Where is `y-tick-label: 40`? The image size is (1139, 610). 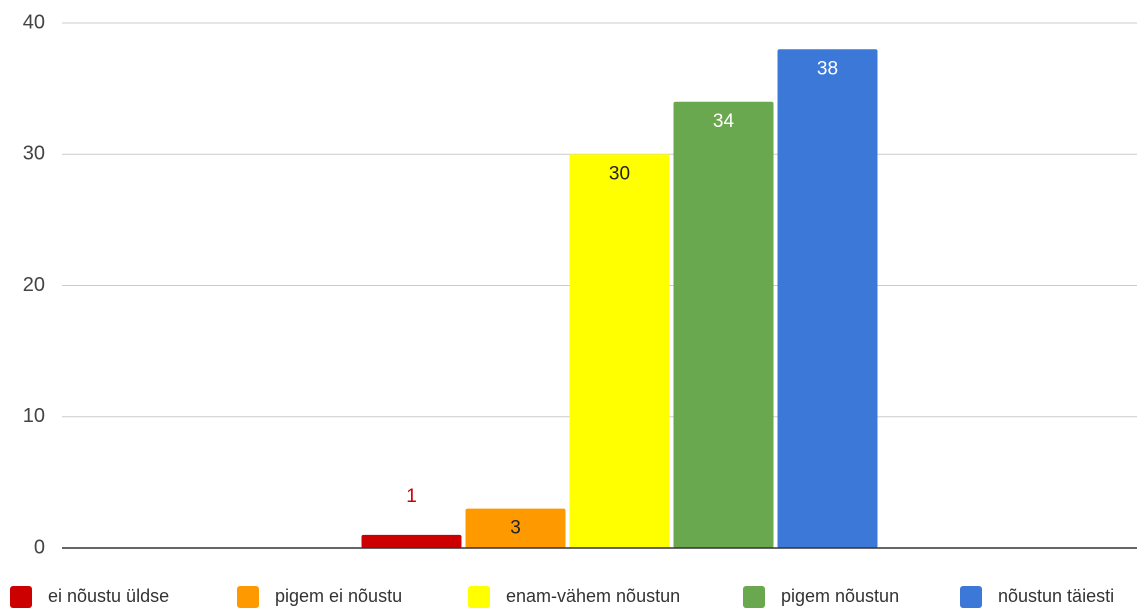
y-tick-label: 40 is located at coordinates (34, 22).